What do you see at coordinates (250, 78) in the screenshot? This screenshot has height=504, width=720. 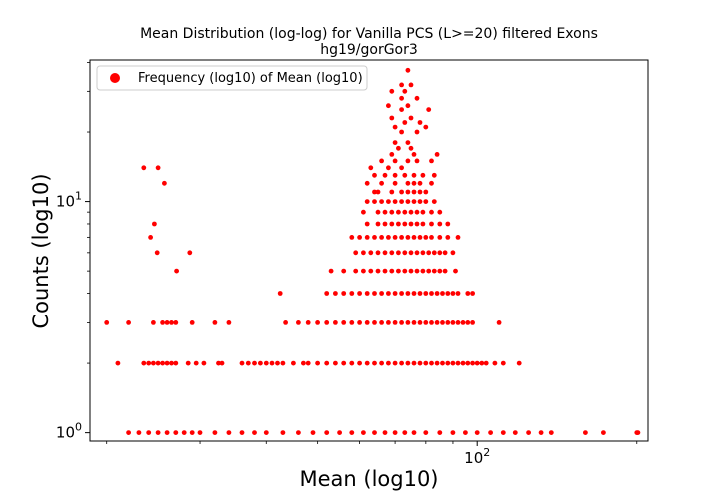 I see `legend-entry: Frequency (log10) of Mean (log10)` at bounding box center [250, 78].